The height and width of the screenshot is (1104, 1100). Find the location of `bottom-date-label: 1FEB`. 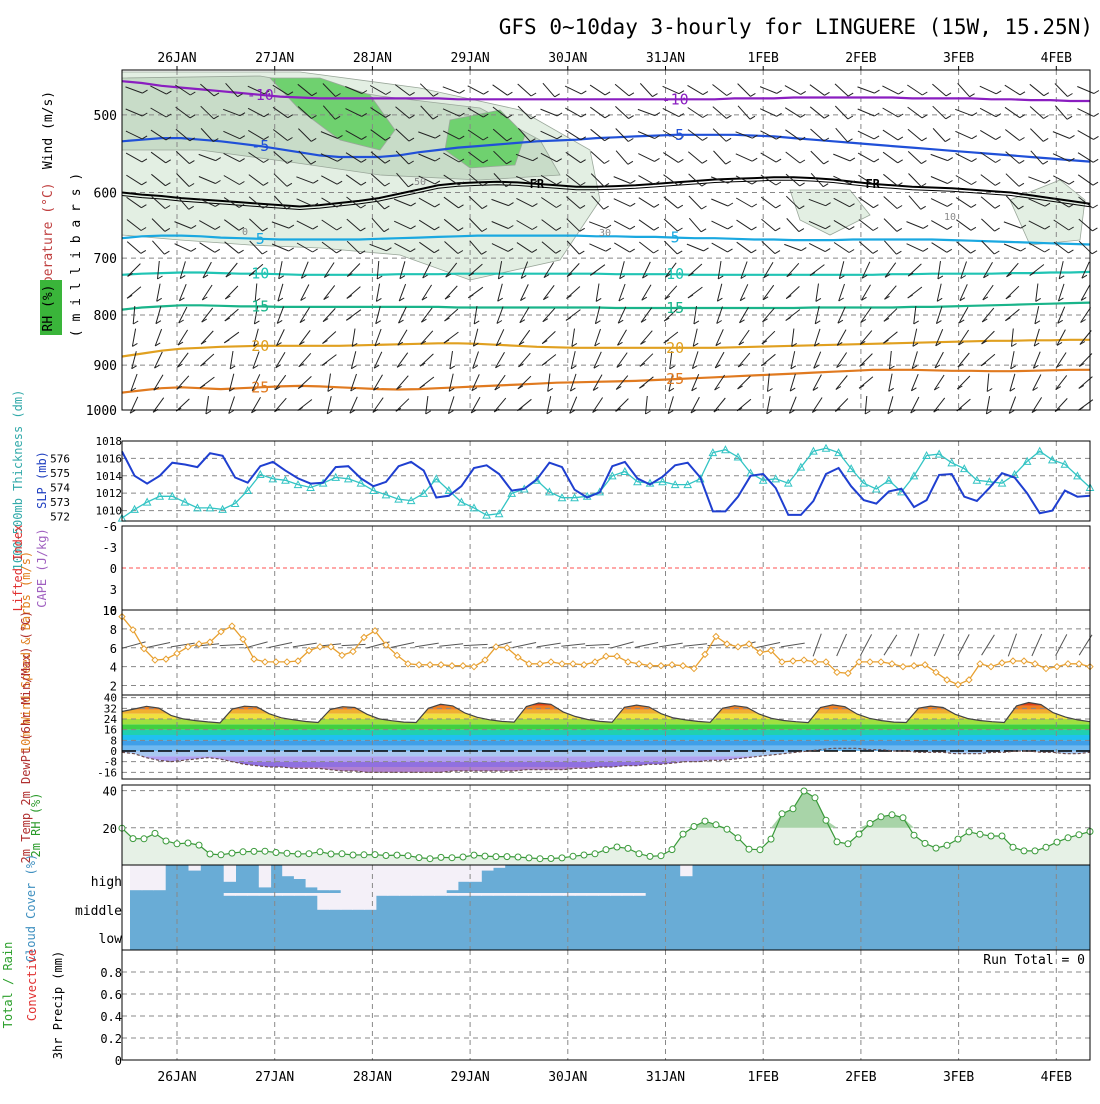

bottom-date-label: 1FEB is located at coordinates (763, 1077).